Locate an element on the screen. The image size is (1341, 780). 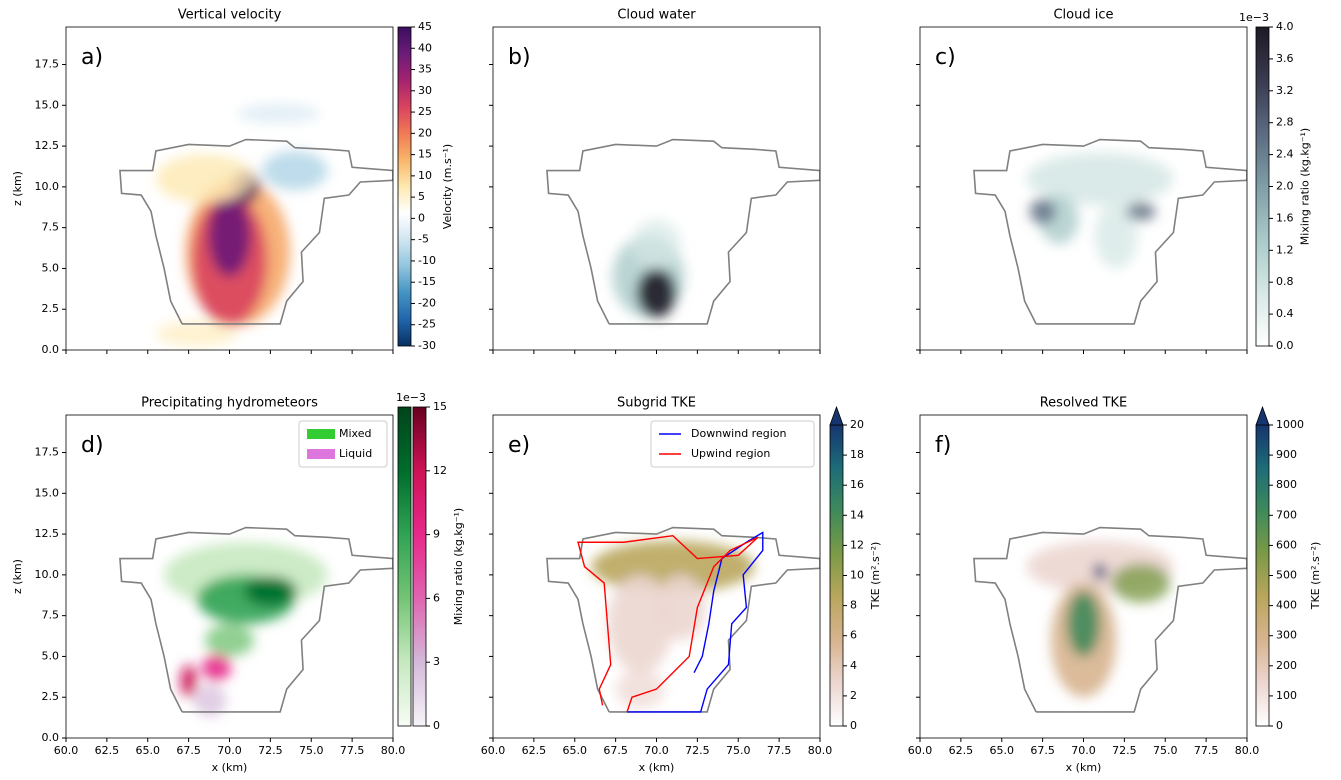
colorbar-tick-label: 10 is located at coordinates (857, 575).